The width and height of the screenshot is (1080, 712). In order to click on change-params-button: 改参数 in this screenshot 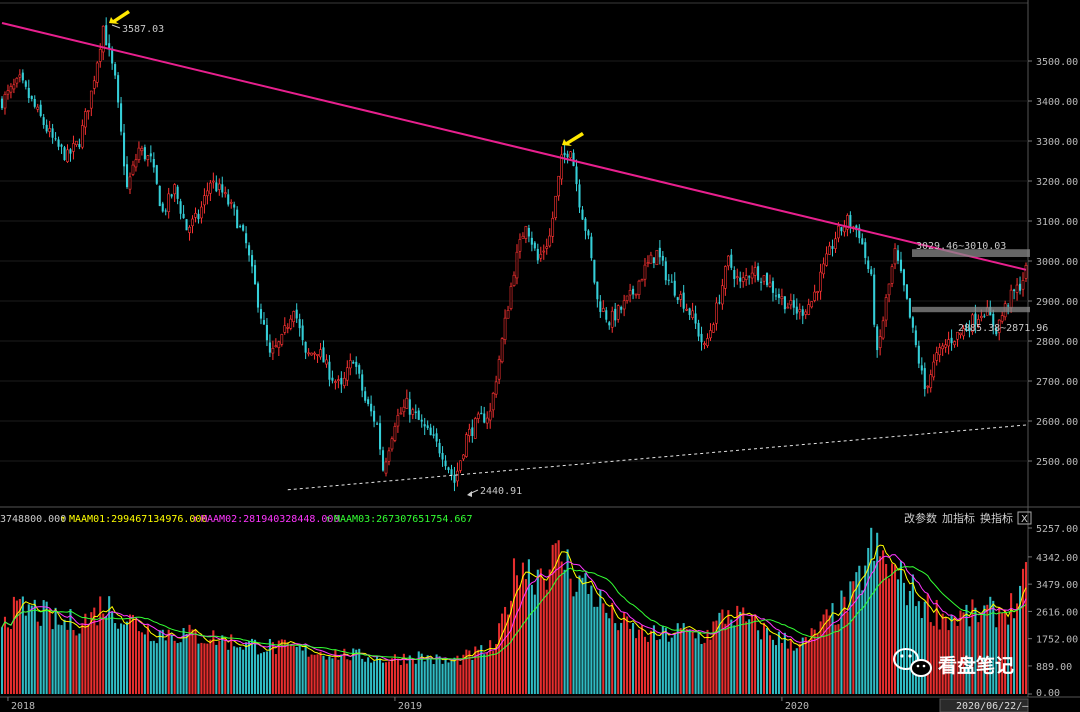, I will do `click(920, 518)`.